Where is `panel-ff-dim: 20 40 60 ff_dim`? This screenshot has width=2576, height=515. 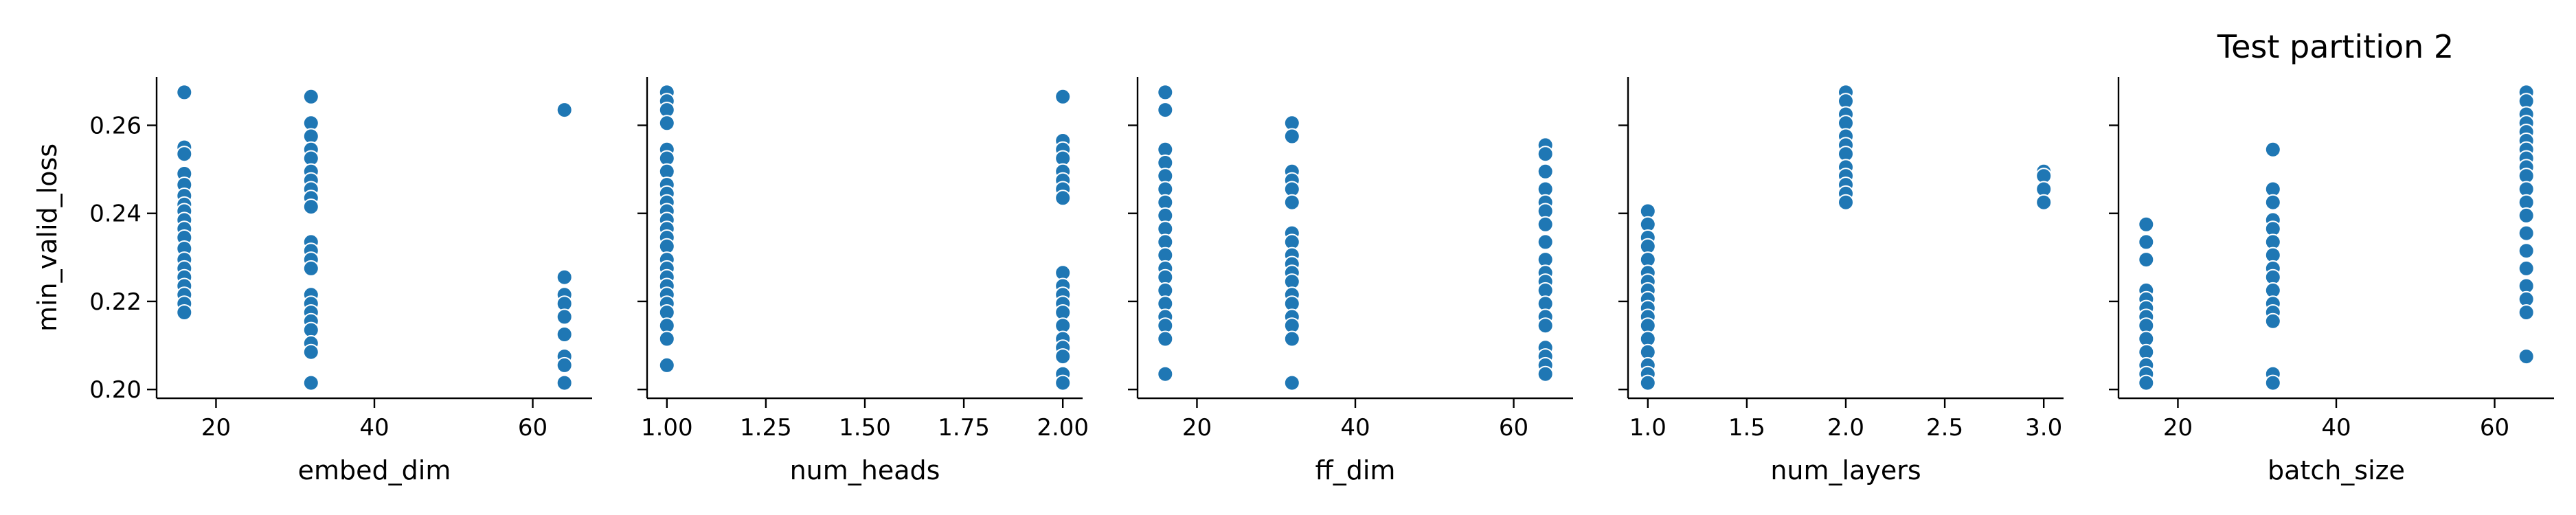 panel-ff-dim: 20 40 60 ff_dim is located at coordinates (1350, 281).